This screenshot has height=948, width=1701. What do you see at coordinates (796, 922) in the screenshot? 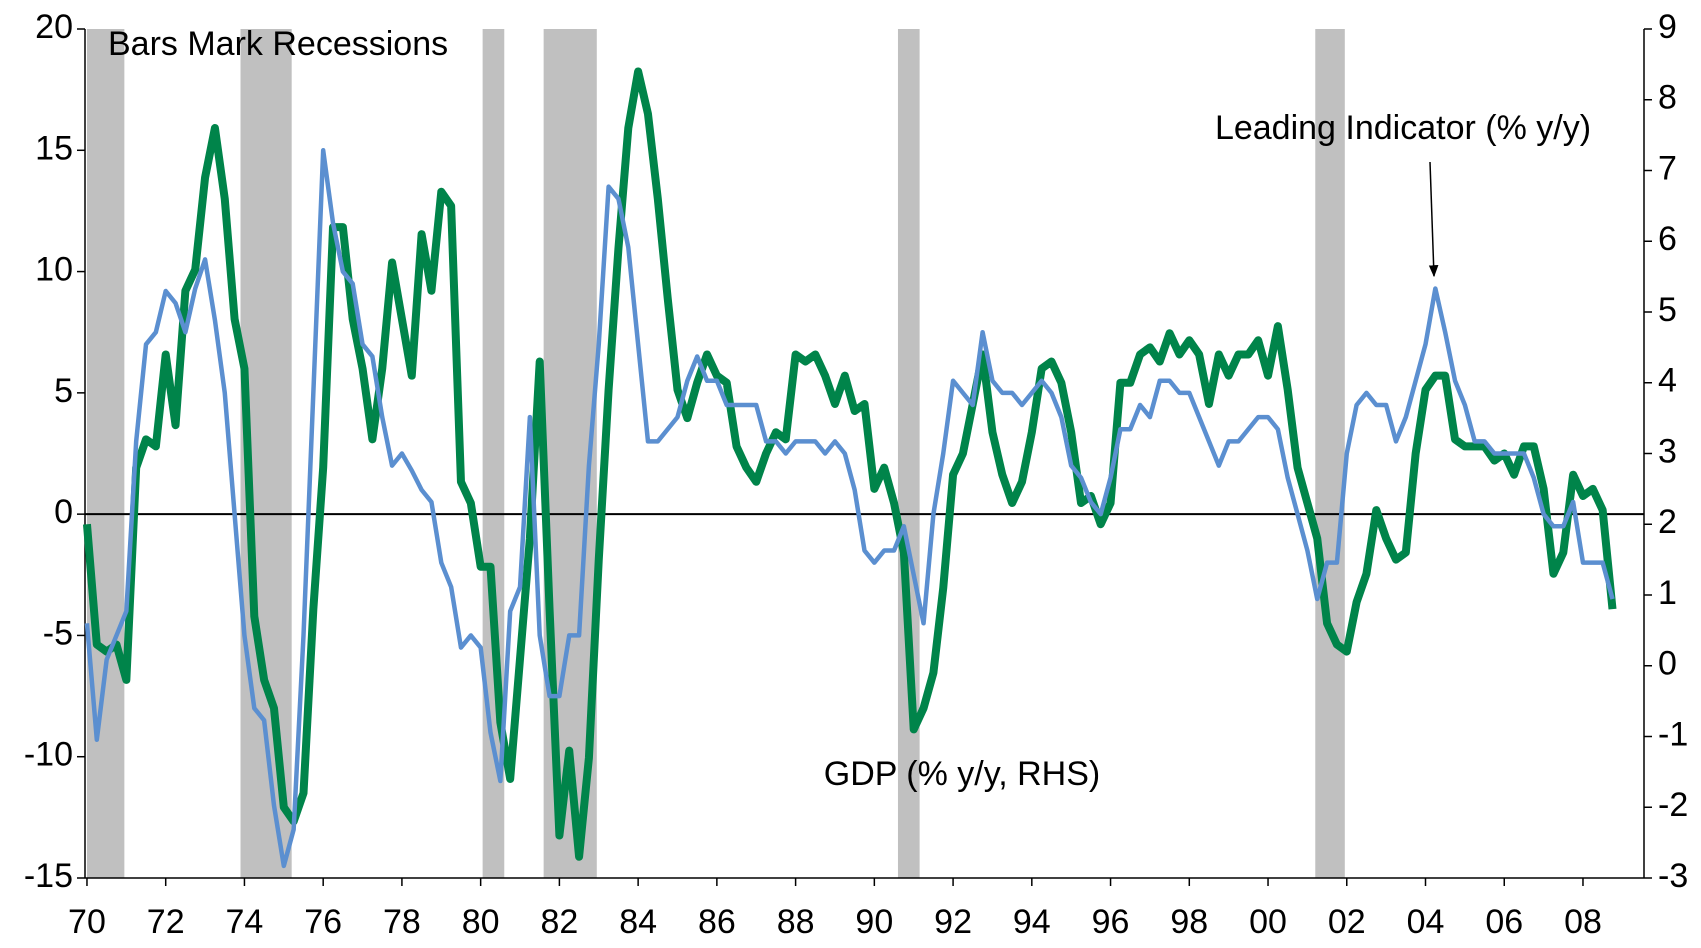
I see `x-tick-label: 88` at bounding box center [796, 922].